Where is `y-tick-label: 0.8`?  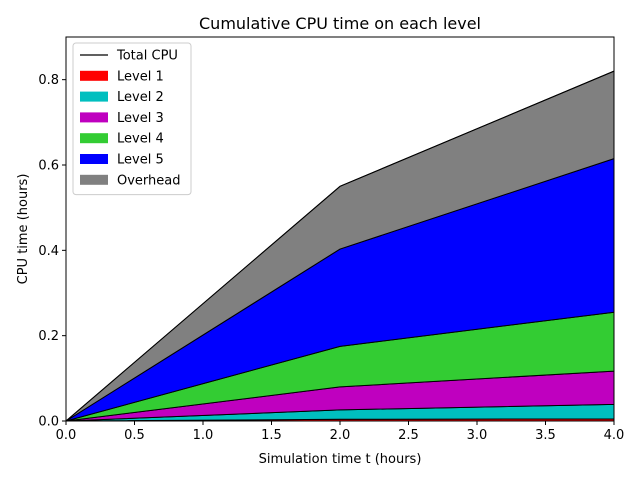
y-tick-label: 0.8 is located at coordinates (48, 80).